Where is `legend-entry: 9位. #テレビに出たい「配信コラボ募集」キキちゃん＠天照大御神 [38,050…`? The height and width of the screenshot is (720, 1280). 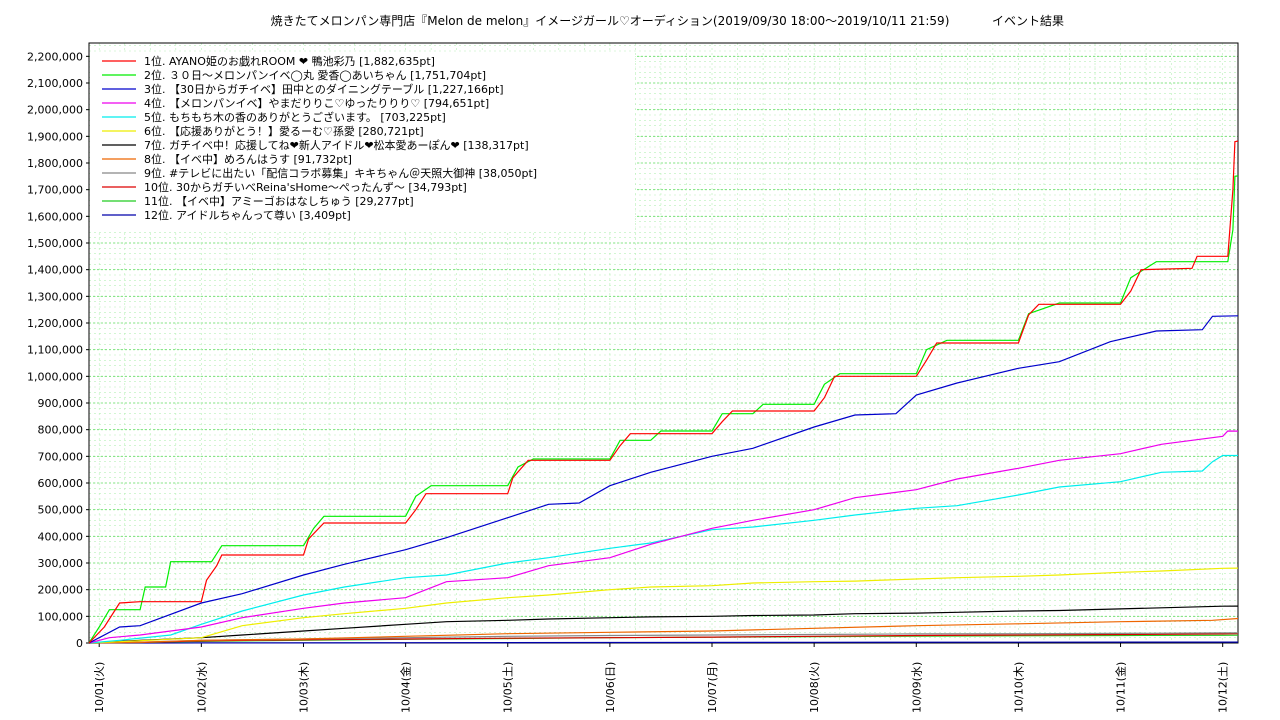
legend-entry: 9位. #テレビに出たい「配信コラボ募集」キキちゃん＠天照大御神 [38,050… is located at coordinates (340, 173).